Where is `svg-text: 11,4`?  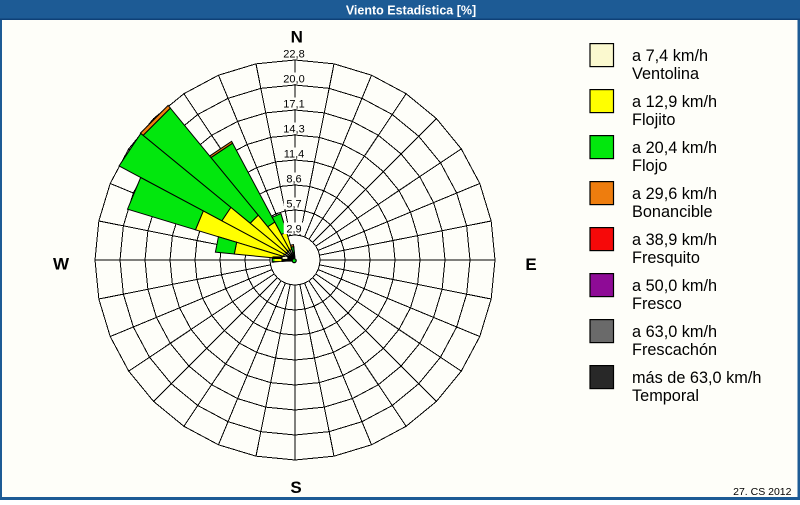
svg-text: 11,4 is located at coordinates (294, 155).